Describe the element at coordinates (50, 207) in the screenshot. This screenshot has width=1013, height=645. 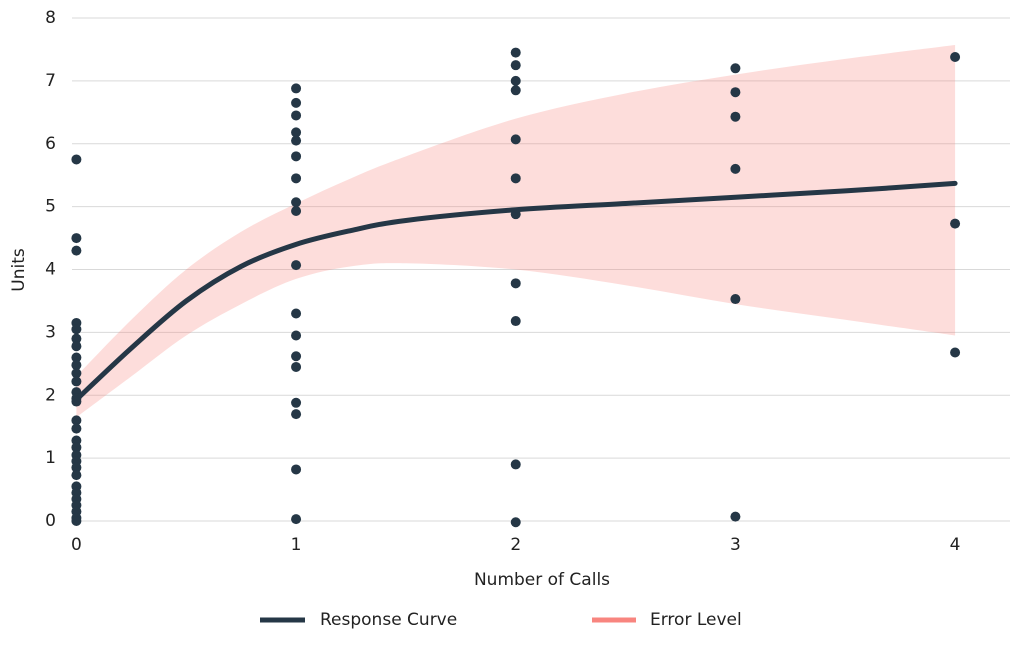
I see `y-tick-label: 5` at that location.